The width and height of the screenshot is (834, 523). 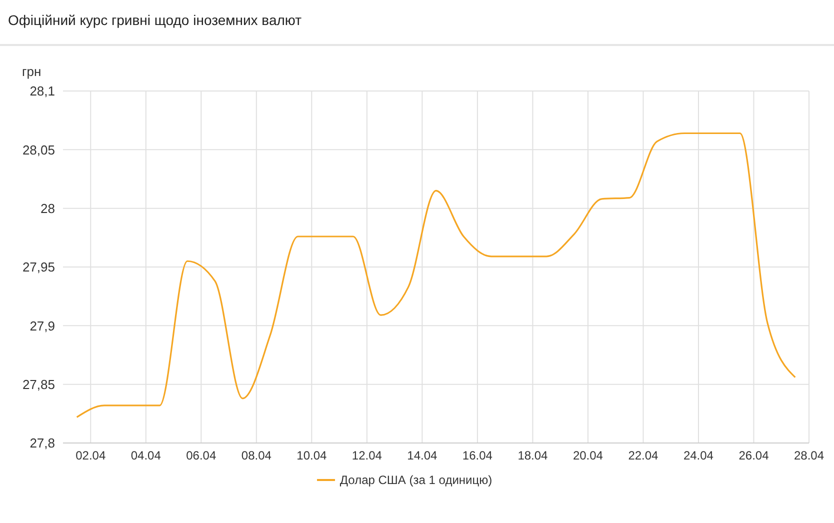 What do you see at coordinates (42, 443) in the screenshot?
I see `y-tick-label: 27,8` at bounding box center [42, 443].